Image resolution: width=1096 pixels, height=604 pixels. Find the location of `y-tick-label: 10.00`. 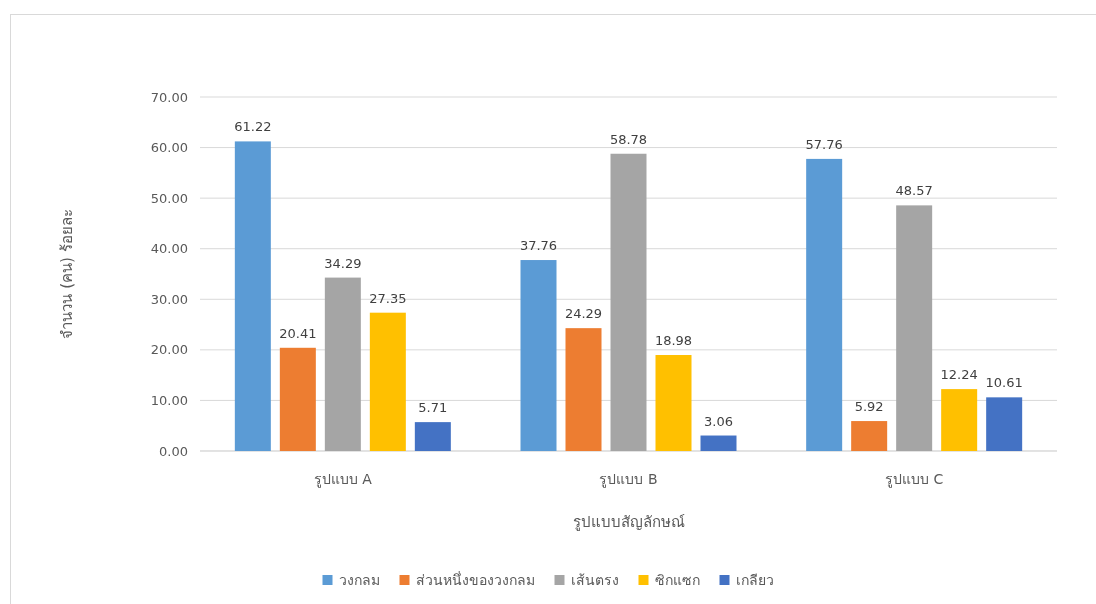

y-tick-label: 10.00 is located at coordinates (169, 400).